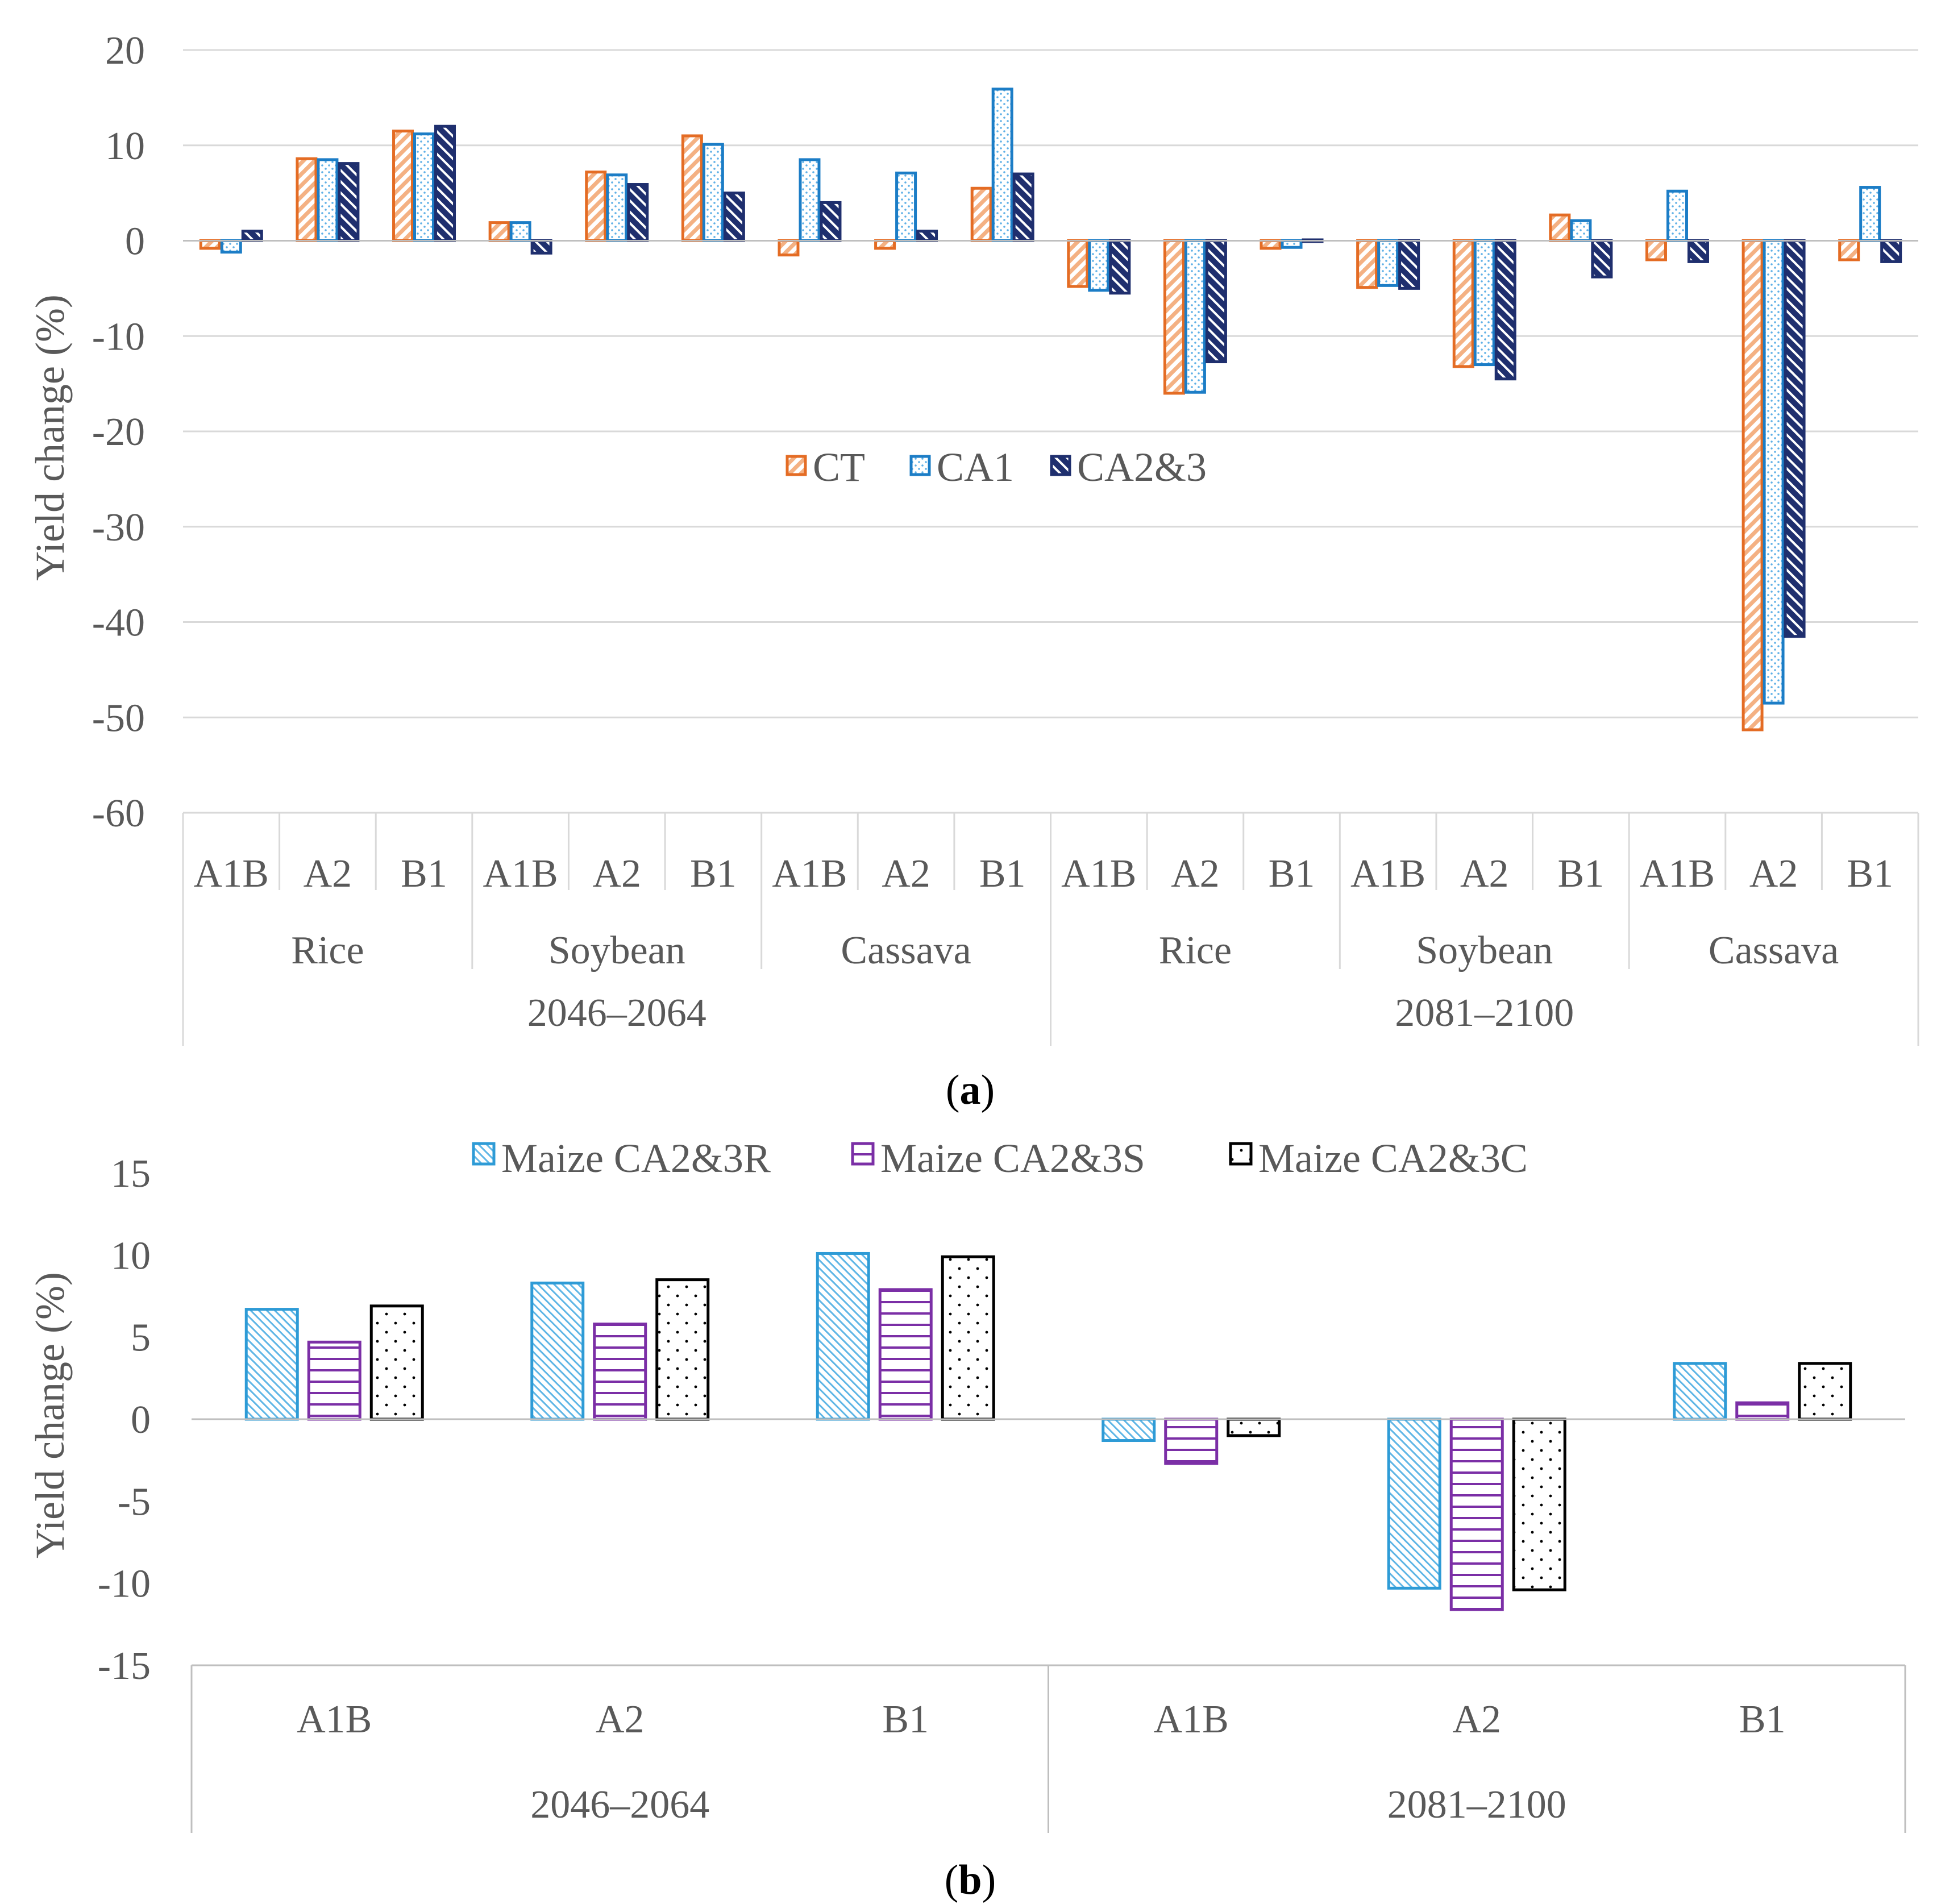 This screenshot has width=1941, height=1904. What do you see at coordinates (50, 1415) in the screenshot?
I see `panel-b-y-axis-label: Yield change (%)` at bounding box center [50, 1415].